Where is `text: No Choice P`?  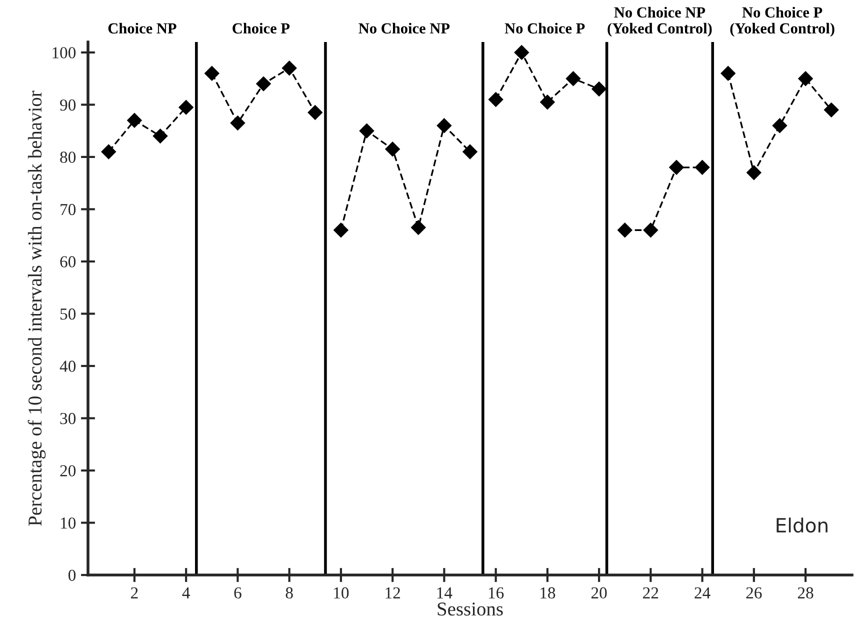
text: No Choice P is located at coordinates (544, 28).